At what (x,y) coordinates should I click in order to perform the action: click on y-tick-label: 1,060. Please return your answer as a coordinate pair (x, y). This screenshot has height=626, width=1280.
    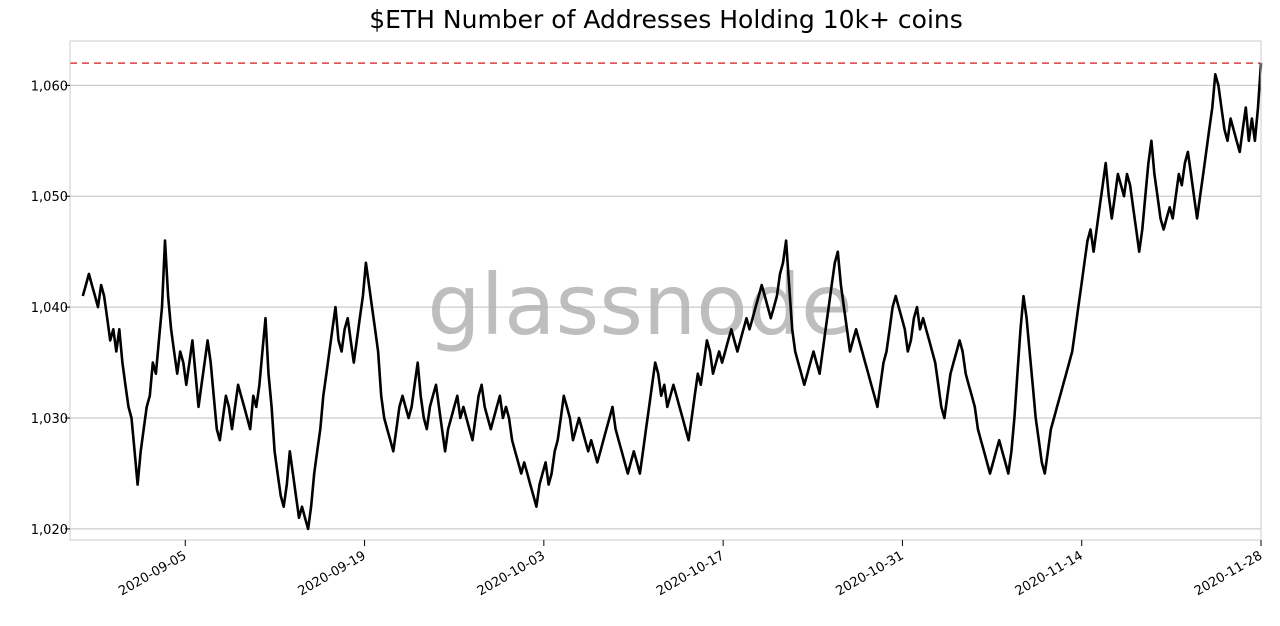
    Looking at the image, I should click on (49, 86).